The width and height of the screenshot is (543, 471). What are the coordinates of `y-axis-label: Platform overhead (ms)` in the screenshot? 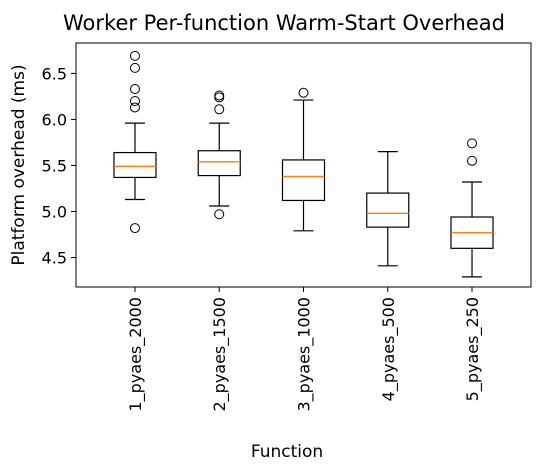 It's located at (19, 164).